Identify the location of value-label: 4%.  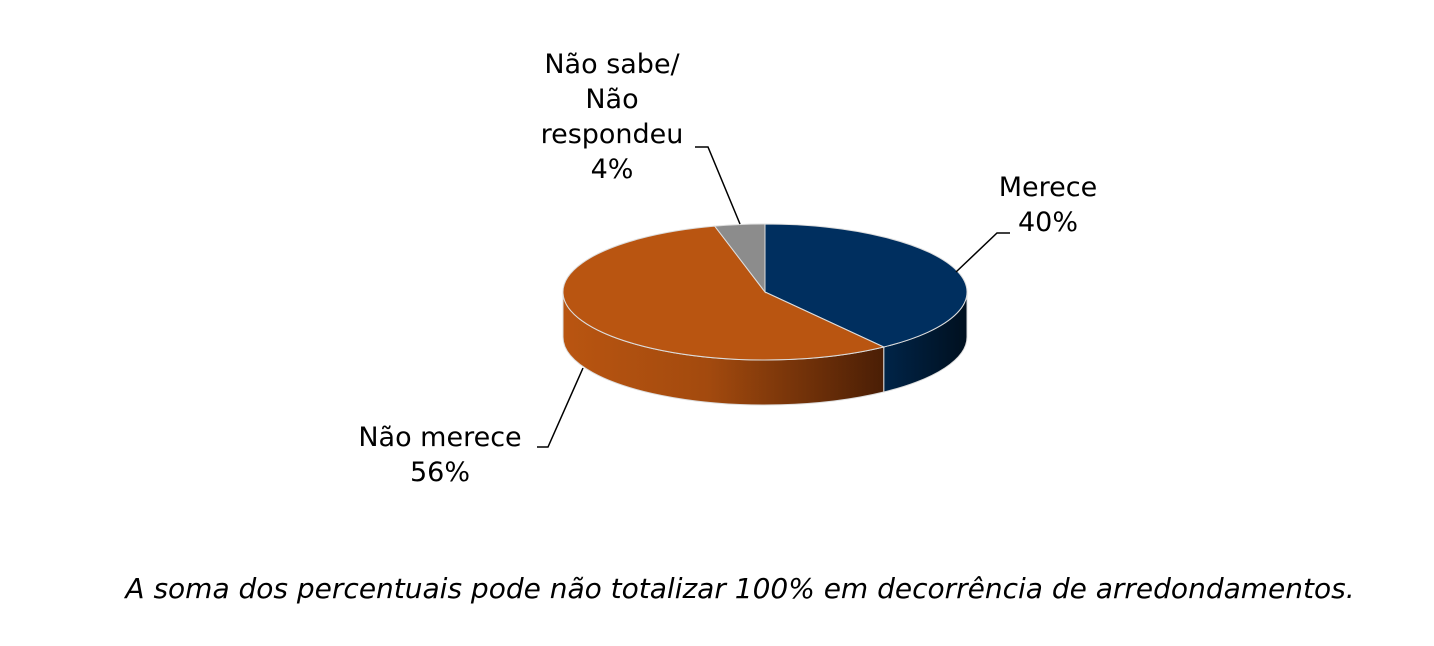
(612, 169).